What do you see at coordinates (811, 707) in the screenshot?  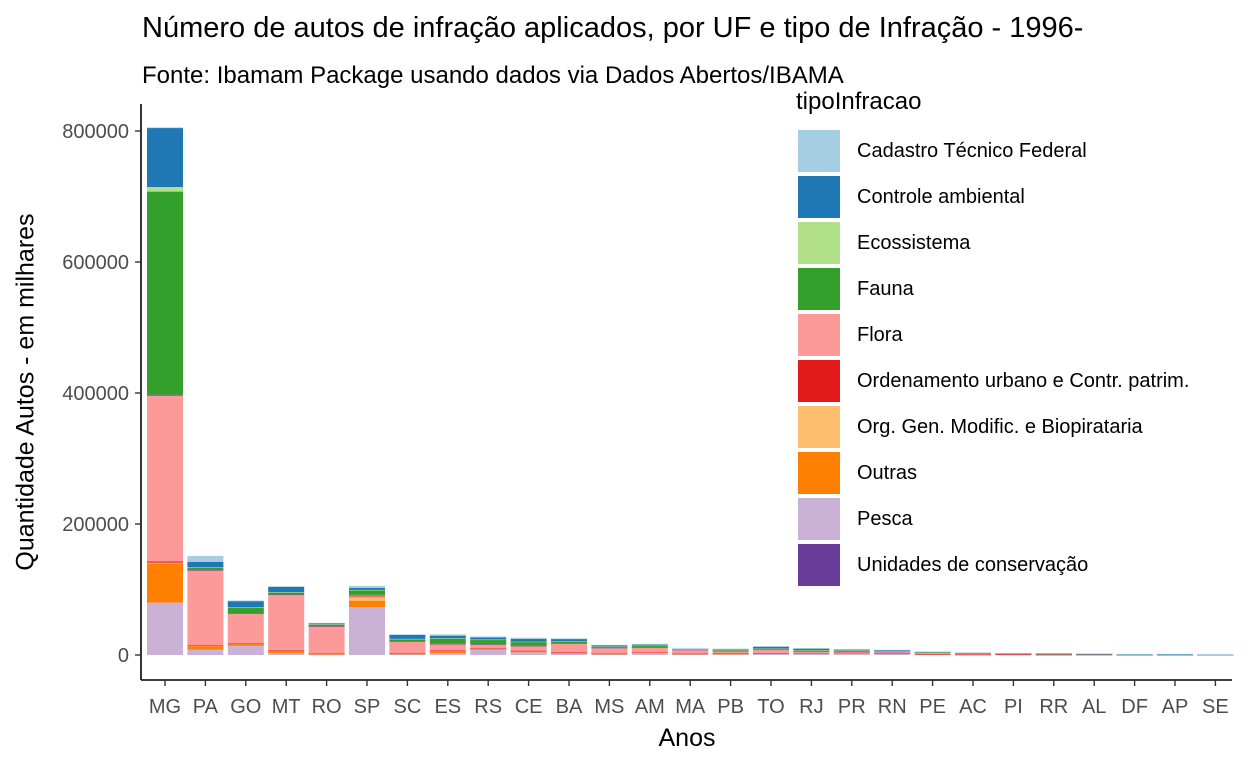 I see `x-tick-label: RJ` at bounding box center [811, 707].